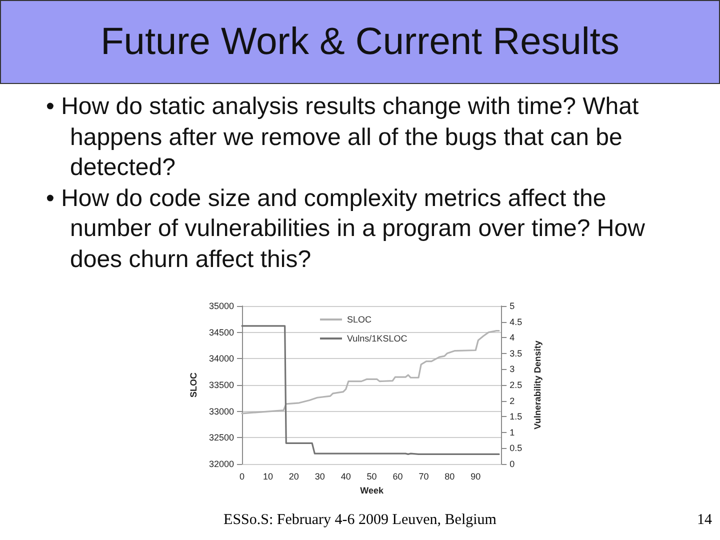  Describe the element at coordinates (346, 229) in the screenshot. I see `text: • How do code size and complexity metrics affect the number of vulnerabilities in a program over time? How does churn affect this?` at that location.